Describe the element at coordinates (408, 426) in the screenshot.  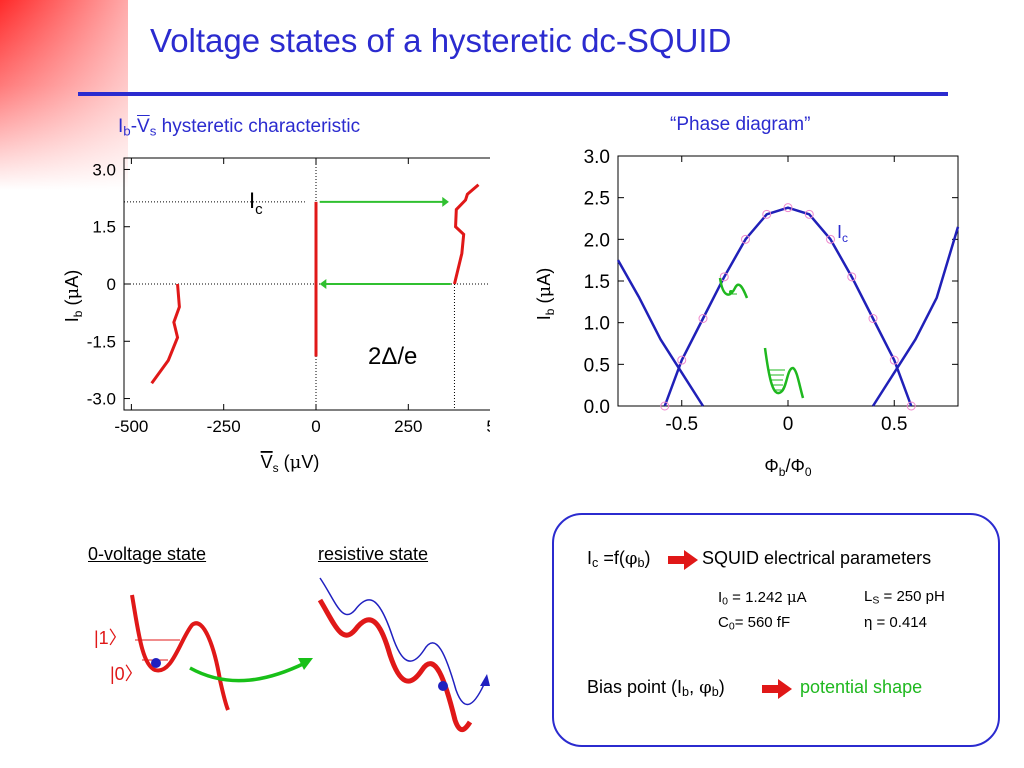
I see `left-x-tick-label: 250` at that location.